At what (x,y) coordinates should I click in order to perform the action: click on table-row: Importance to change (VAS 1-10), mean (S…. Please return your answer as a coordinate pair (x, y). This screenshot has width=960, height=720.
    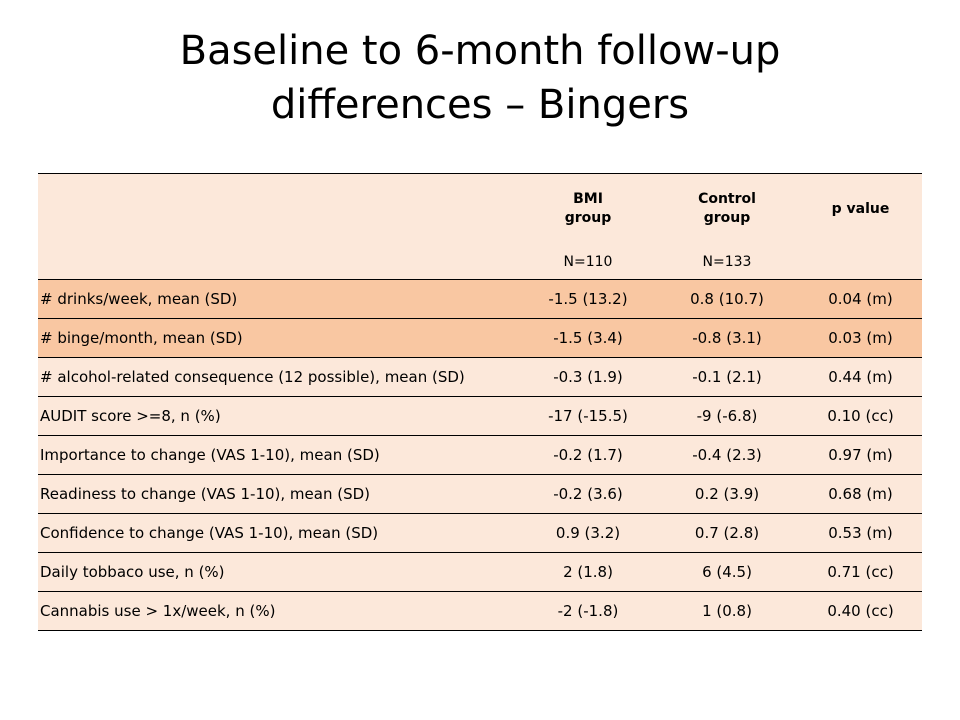
    Looking at the image, I should click on (480, 455).